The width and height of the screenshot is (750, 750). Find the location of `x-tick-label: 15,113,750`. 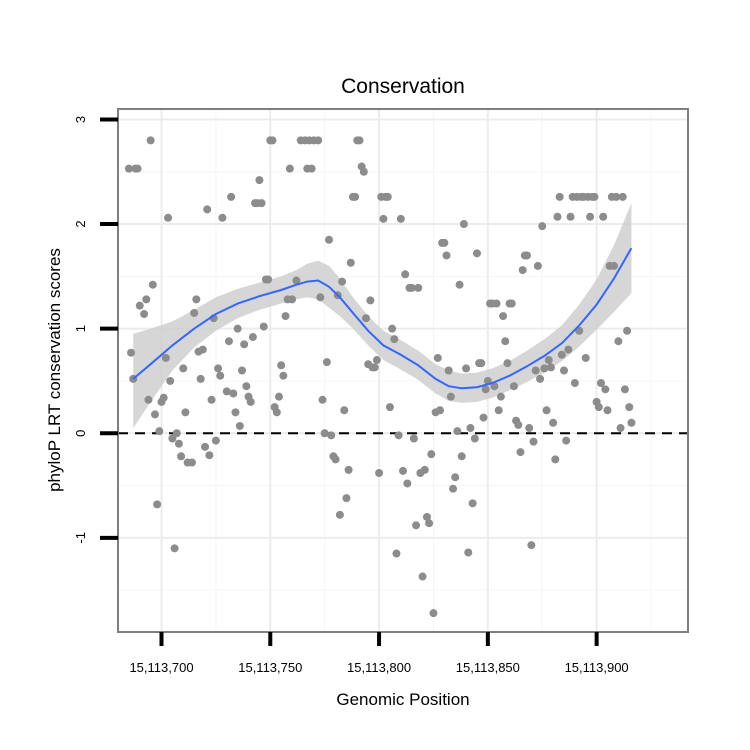

x-tick-label: 15,113,750 is located at coordinates (270, 667).